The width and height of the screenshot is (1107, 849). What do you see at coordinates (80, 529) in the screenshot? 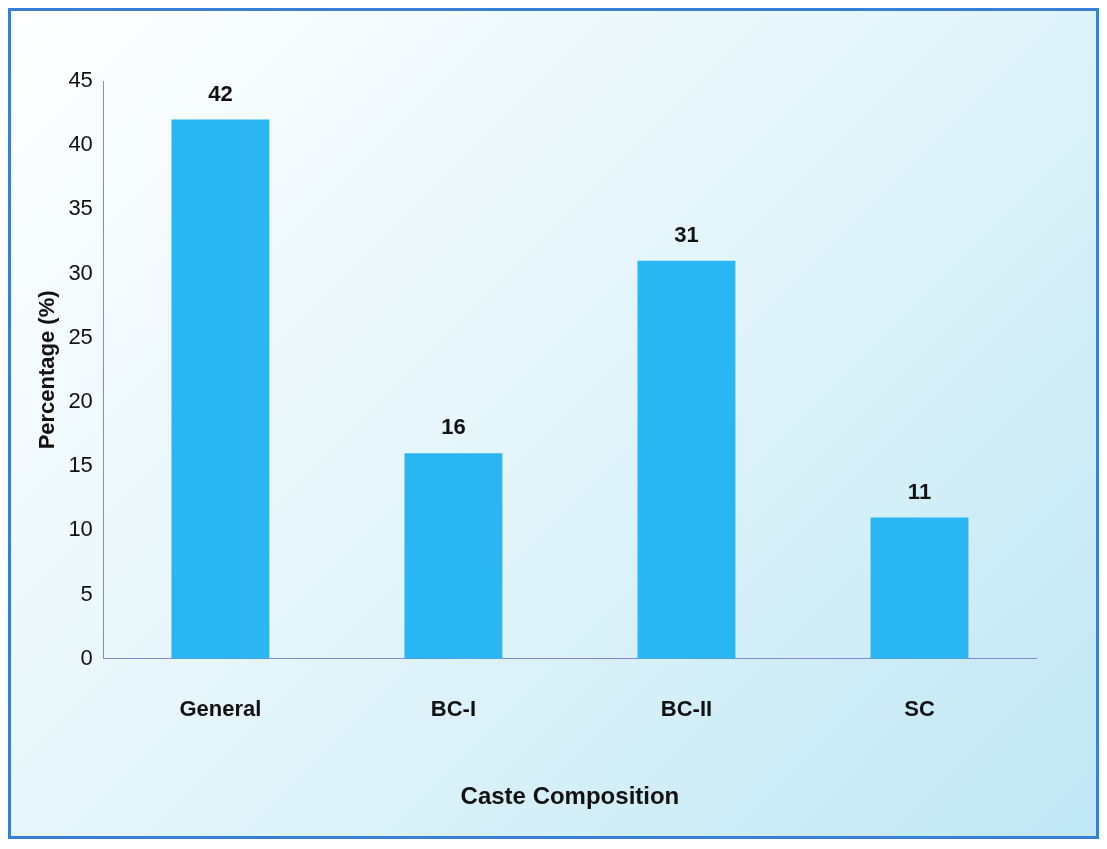
I see `y-tick-label: 10` at bounding box center [80, 529].